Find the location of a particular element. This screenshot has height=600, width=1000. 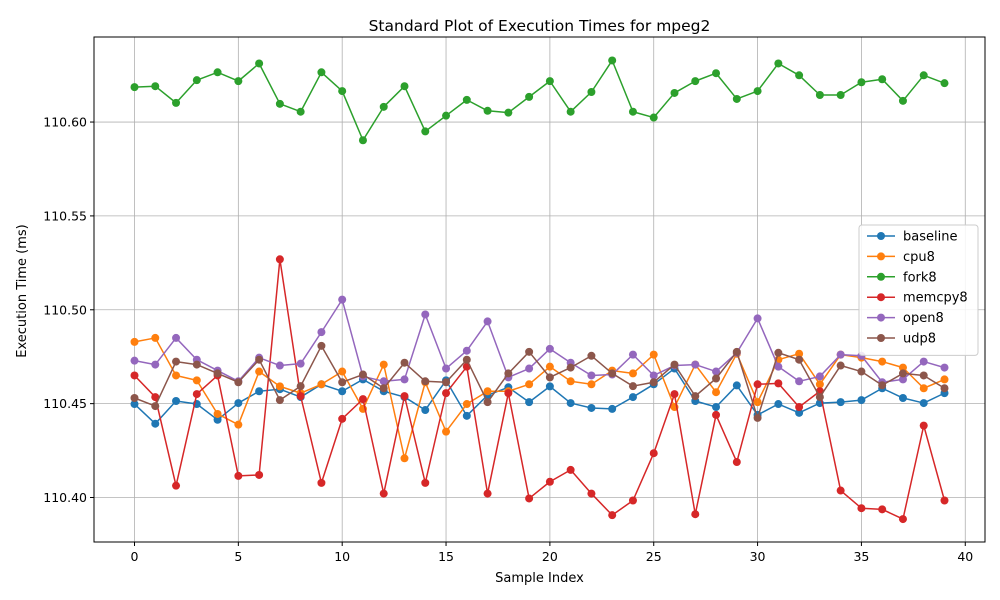

y-axis-label: Execution Time (ms) is located at coordinates (22, 290).